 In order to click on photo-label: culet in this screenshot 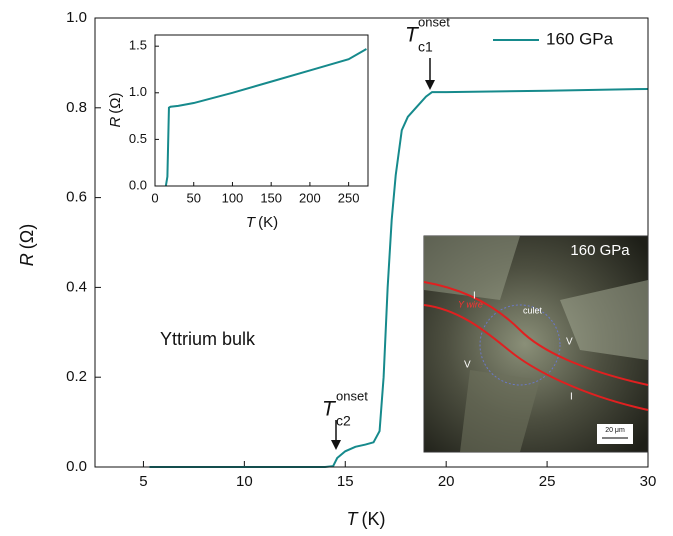, I will do `click(533, 310)`.